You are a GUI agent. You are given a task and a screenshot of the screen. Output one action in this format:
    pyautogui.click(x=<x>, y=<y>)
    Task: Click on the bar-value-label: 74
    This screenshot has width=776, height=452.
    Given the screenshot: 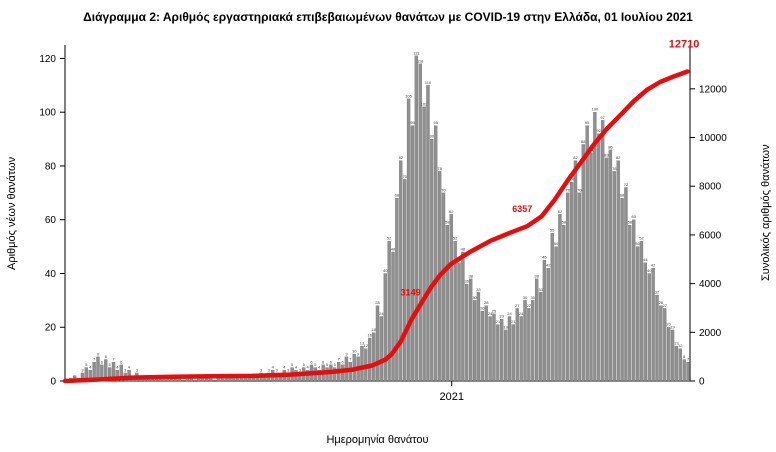 What is the action you would take?
    pyautogui.click(x=571, y=179)
    